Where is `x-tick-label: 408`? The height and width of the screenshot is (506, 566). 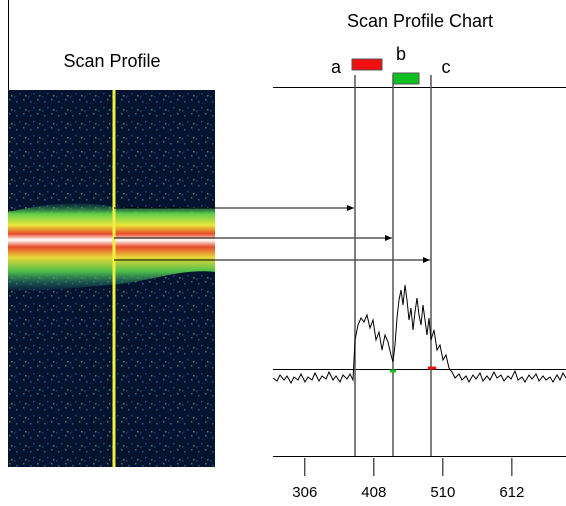
x-tick-label: 408 is located at coordinates (373, 492).